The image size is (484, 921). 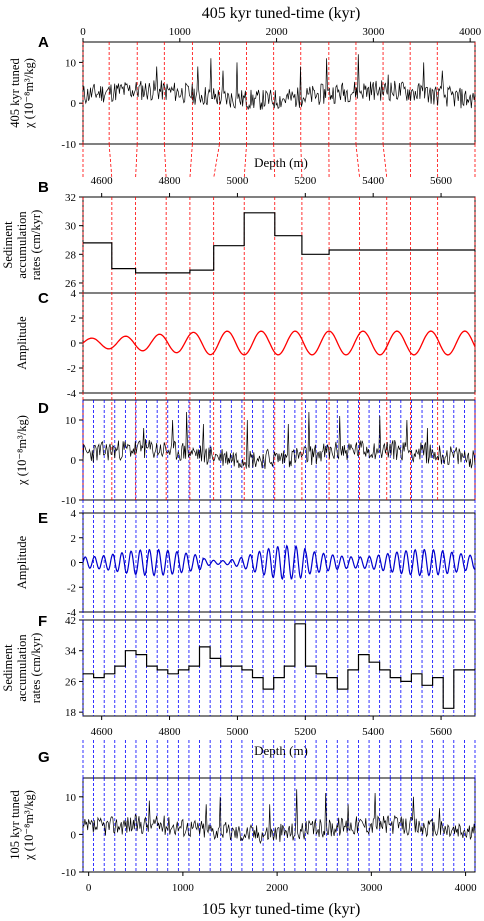 I want to click on depth-tick-label-B: 5000, so click(x=237, y=181).